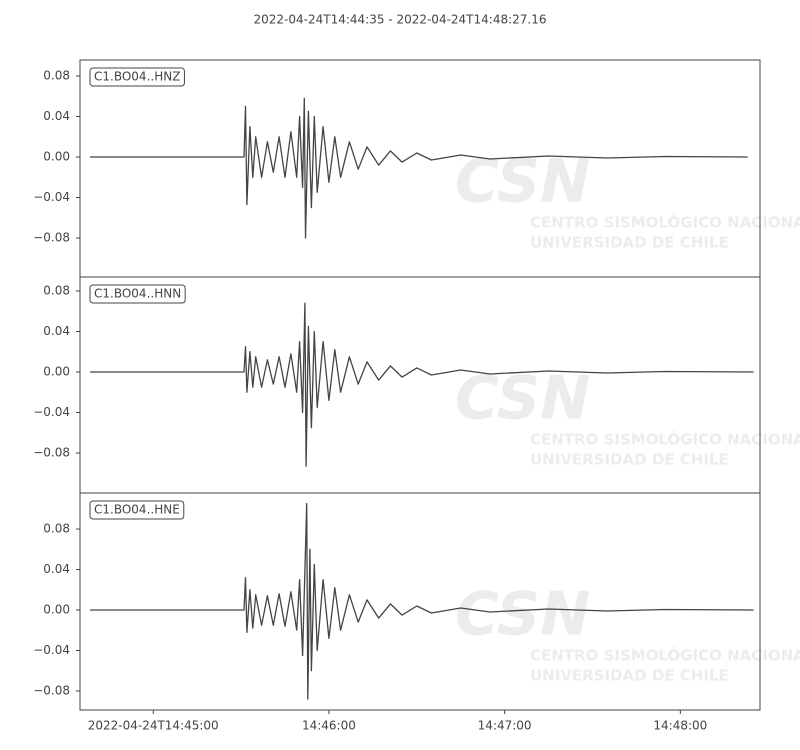  What do you see at coordinates (505, 726) in the screenshot?
I see `x-tick-label: 14:47:00` at bounding box center [505, 726].